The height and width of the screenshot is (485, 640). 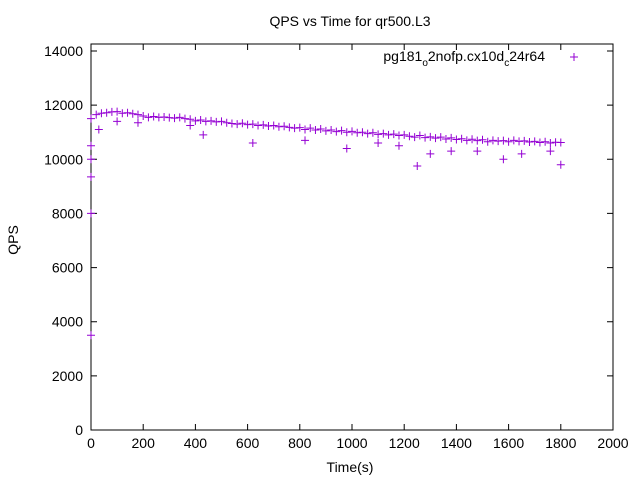 What do you see at coordinates (466, 56) in the screenshot?
I see `legend-part: 2nofp.cx10d` at bounding box center [466, 56].